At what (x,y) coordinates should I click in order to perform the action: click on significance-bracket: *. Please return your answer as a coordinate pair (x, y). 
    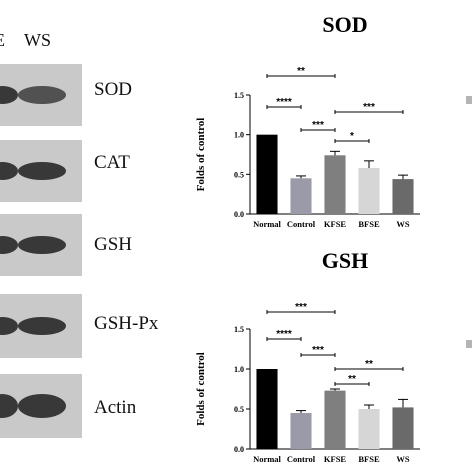
    Looking at the image, I should click on (352, 137).